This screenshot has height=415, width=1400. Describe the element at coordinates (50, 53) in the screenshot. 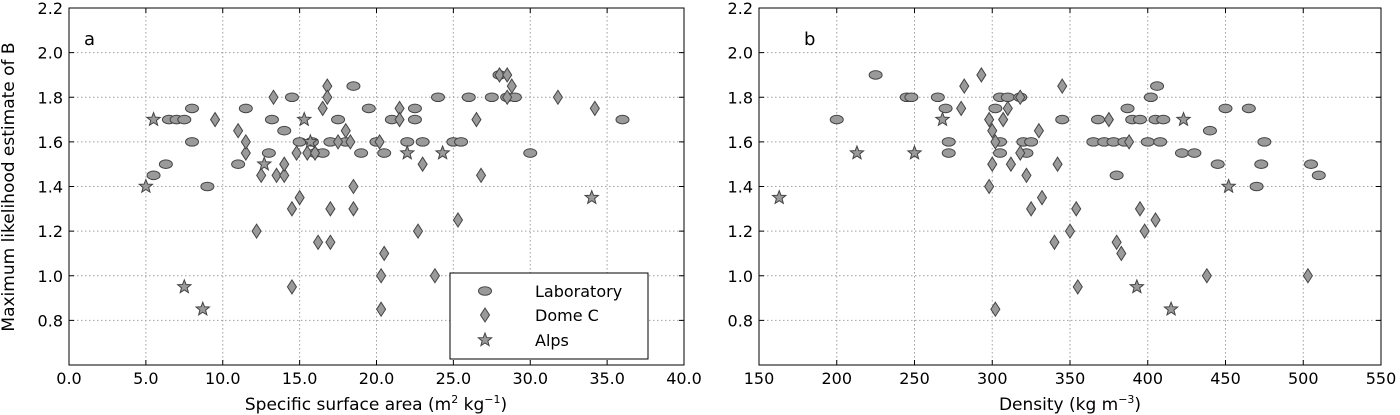

I see `panel-a-y-tick-label: 2.0` at that location.